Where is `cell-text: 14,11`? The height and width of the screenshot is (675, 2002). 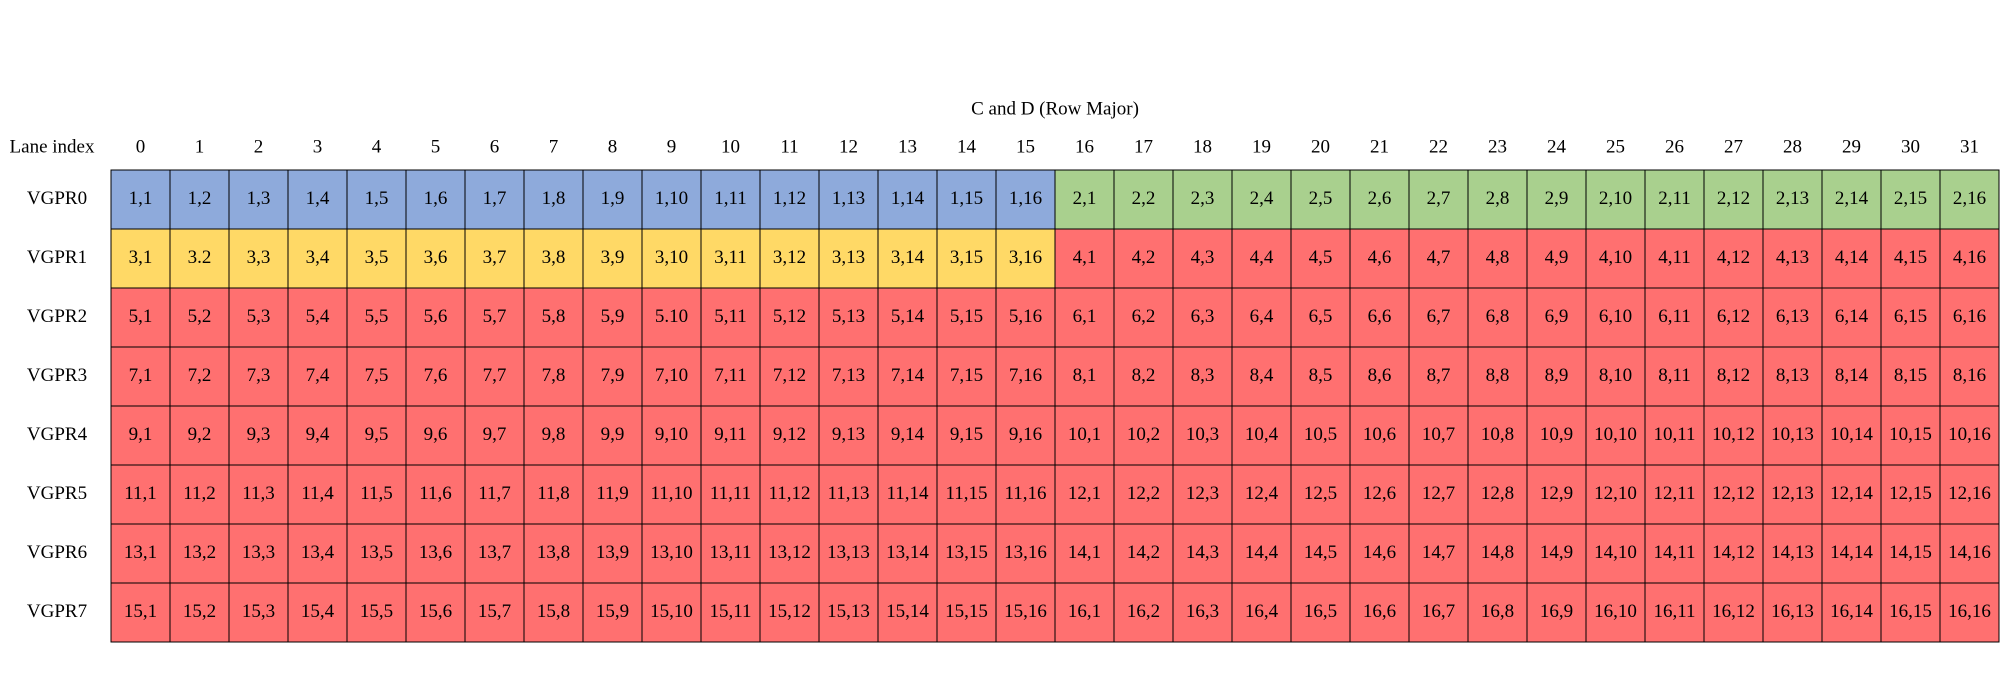 cell-text: 14,11 is located at coordinates (1674, 552).